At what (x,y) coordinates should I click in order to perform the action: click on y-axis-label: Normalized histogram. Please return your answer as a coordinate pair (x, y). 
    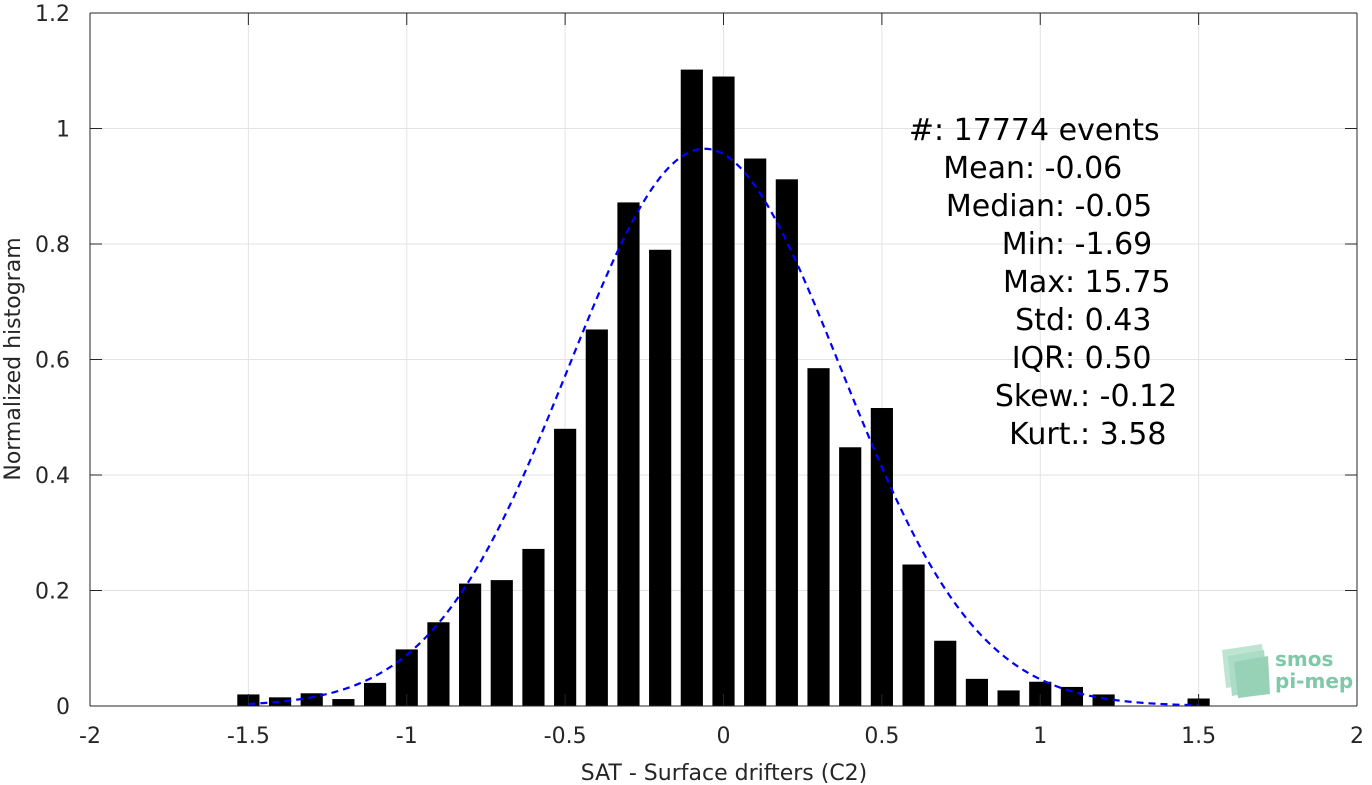
    Looking at the image, I should click on (13, 358).